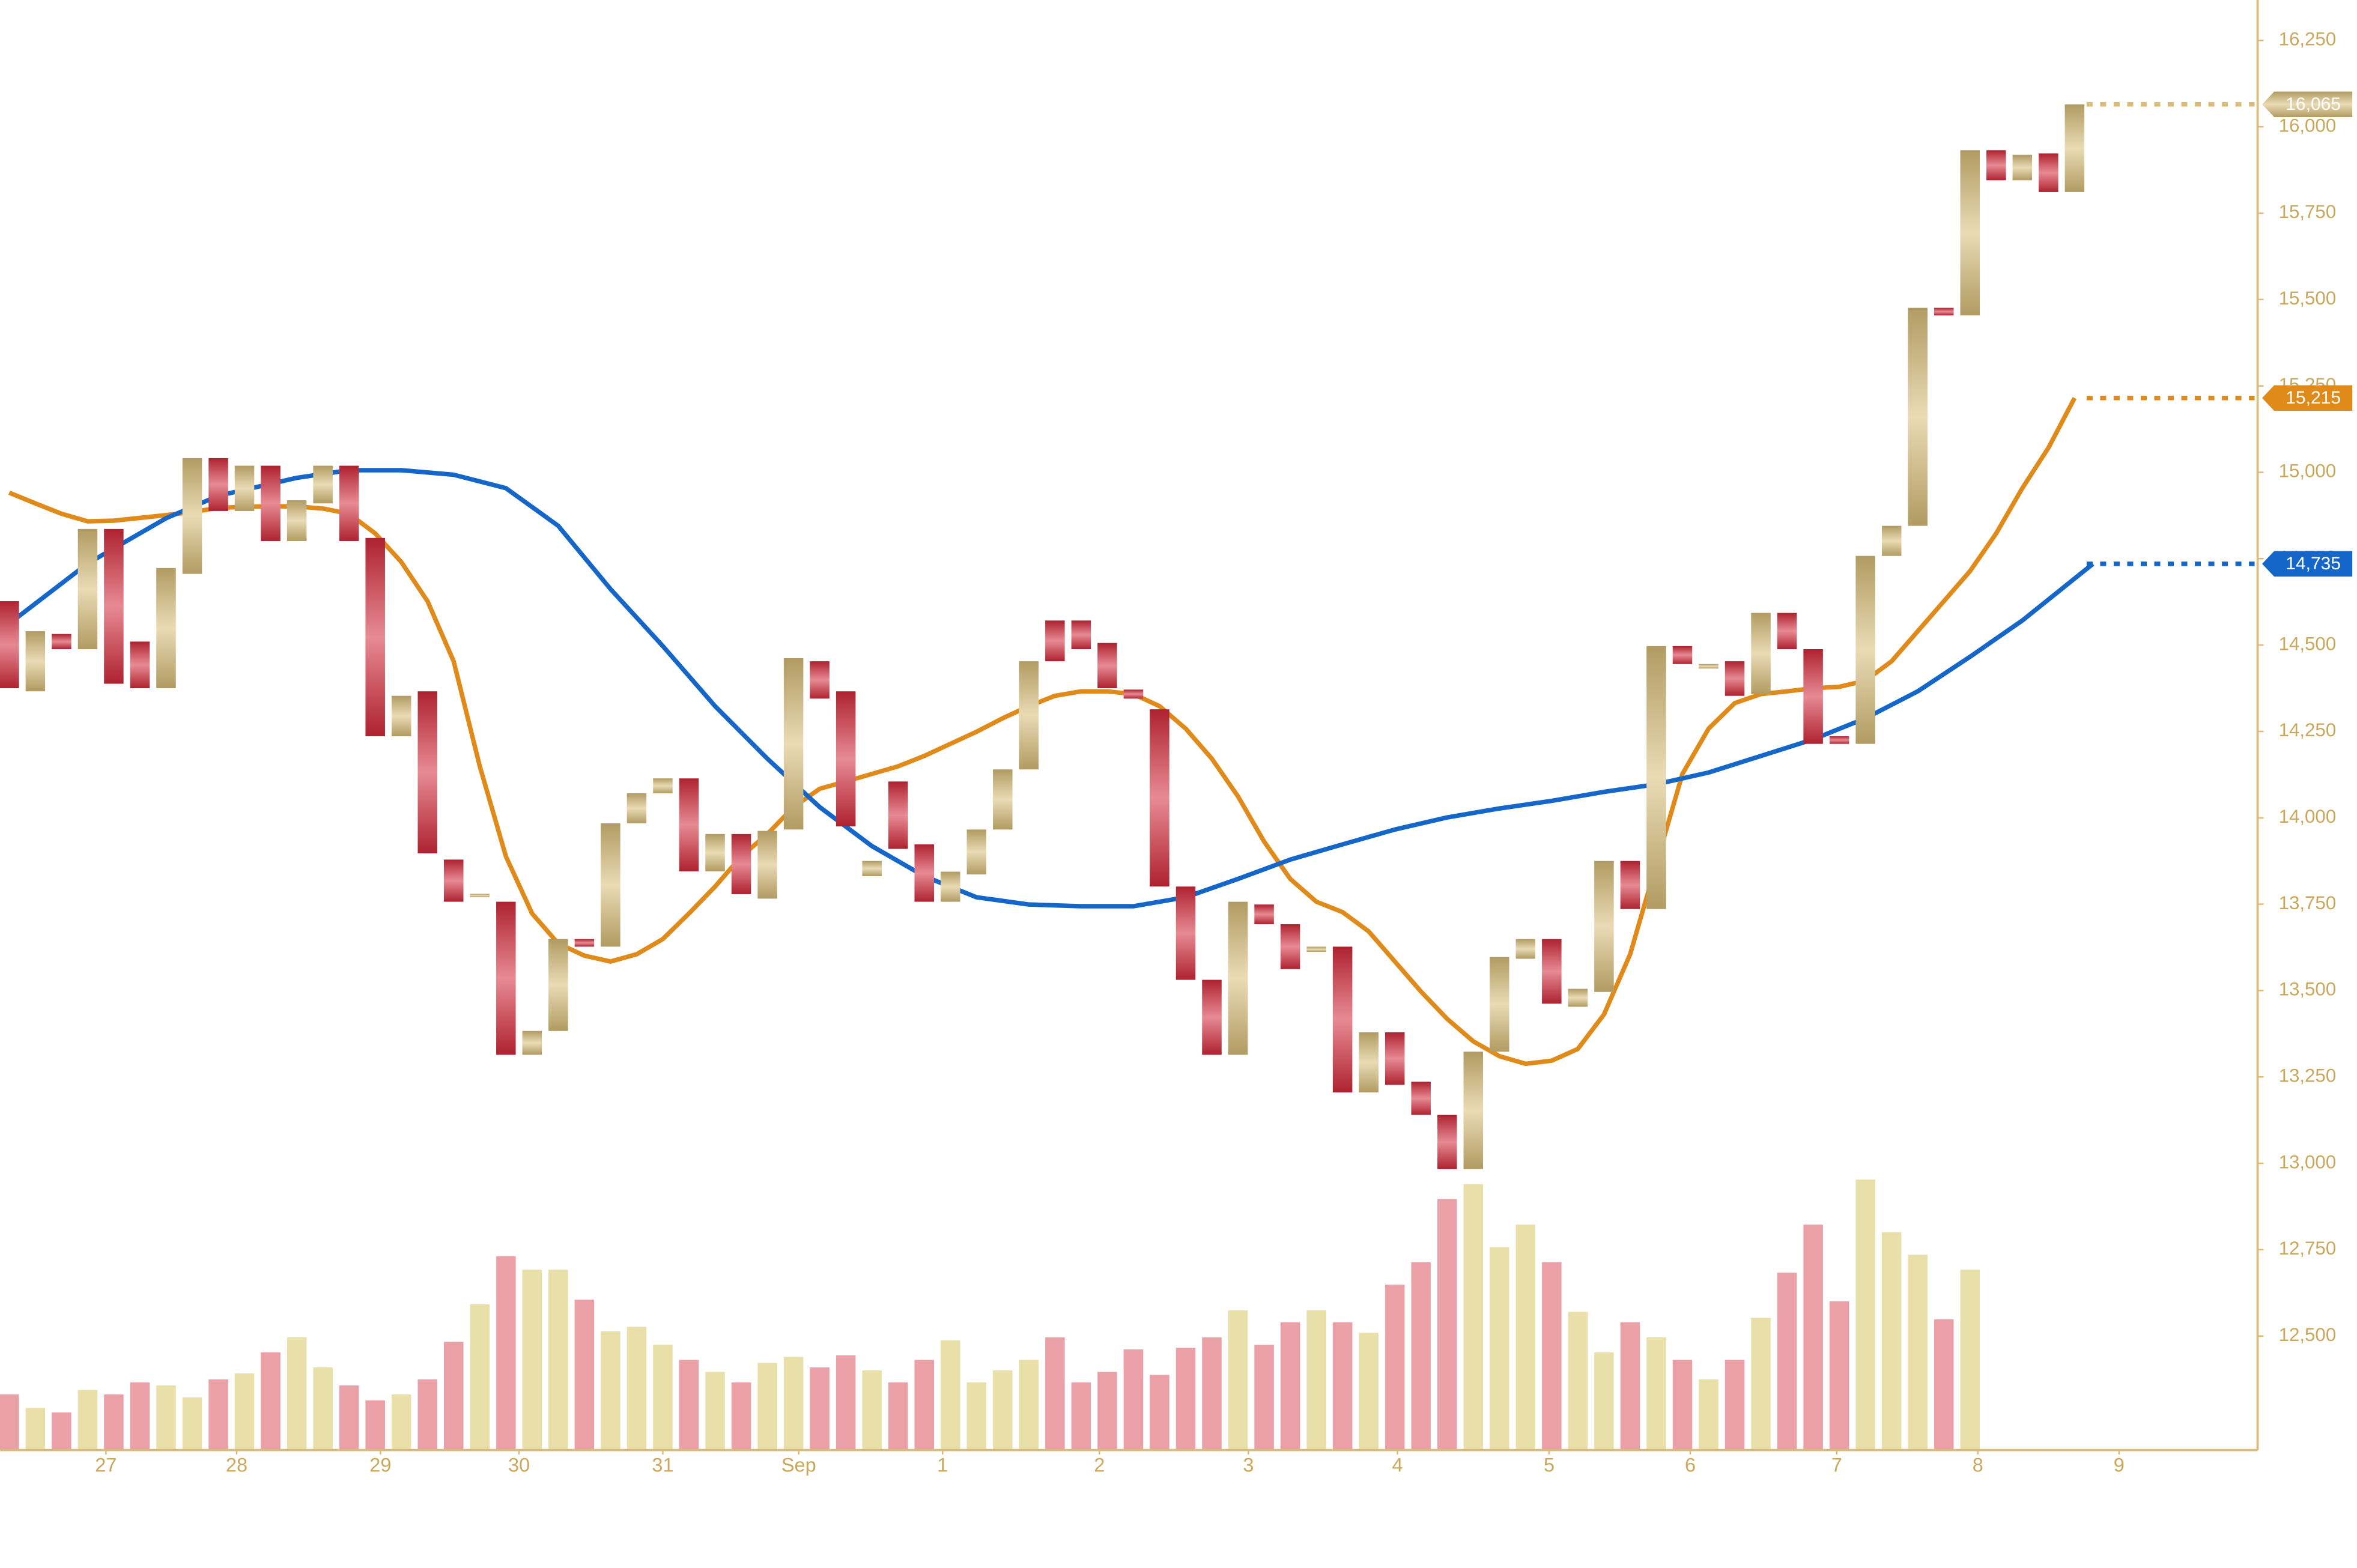  Describe the element at coordinates (1691, 1465) in the screenshot. I see `x-tick-label: 6` at that location.